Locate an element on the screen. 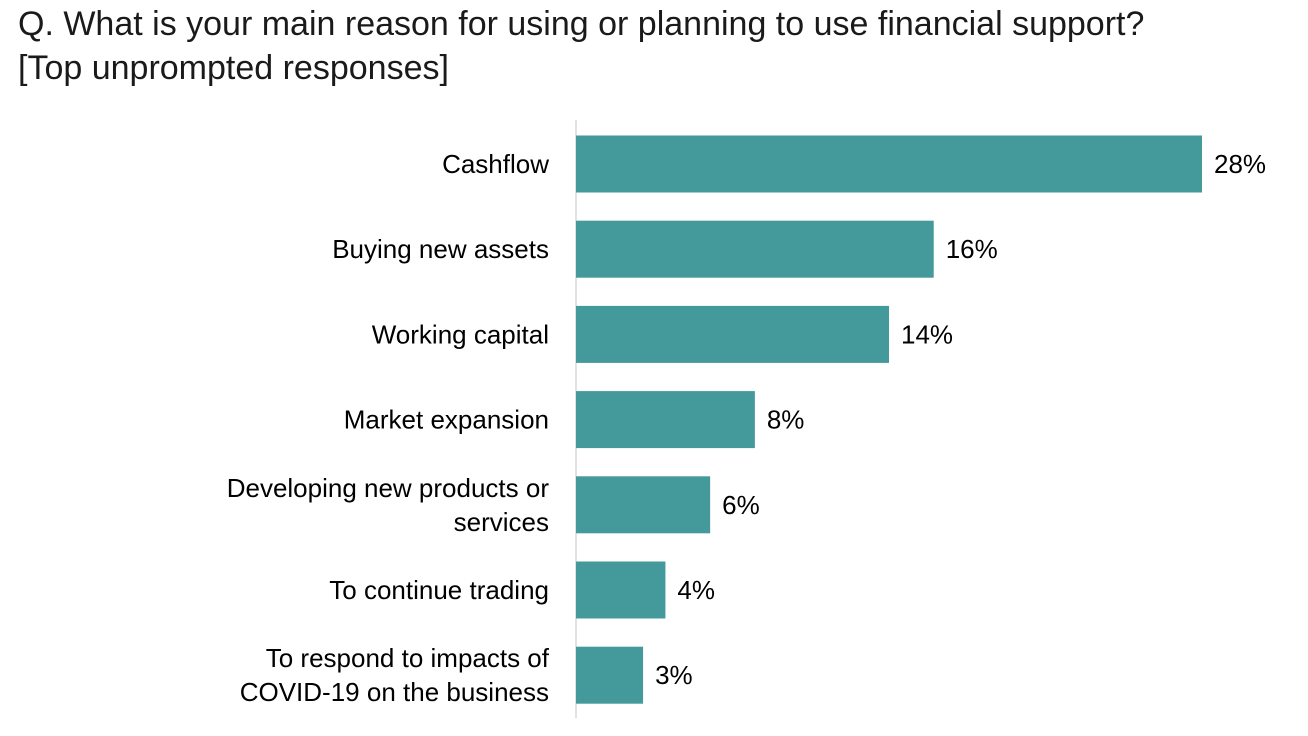 Image resolution: width=1308 pixels, height=736 pixels. category-label-0: Cashflow is located at coordinates (495, 164).